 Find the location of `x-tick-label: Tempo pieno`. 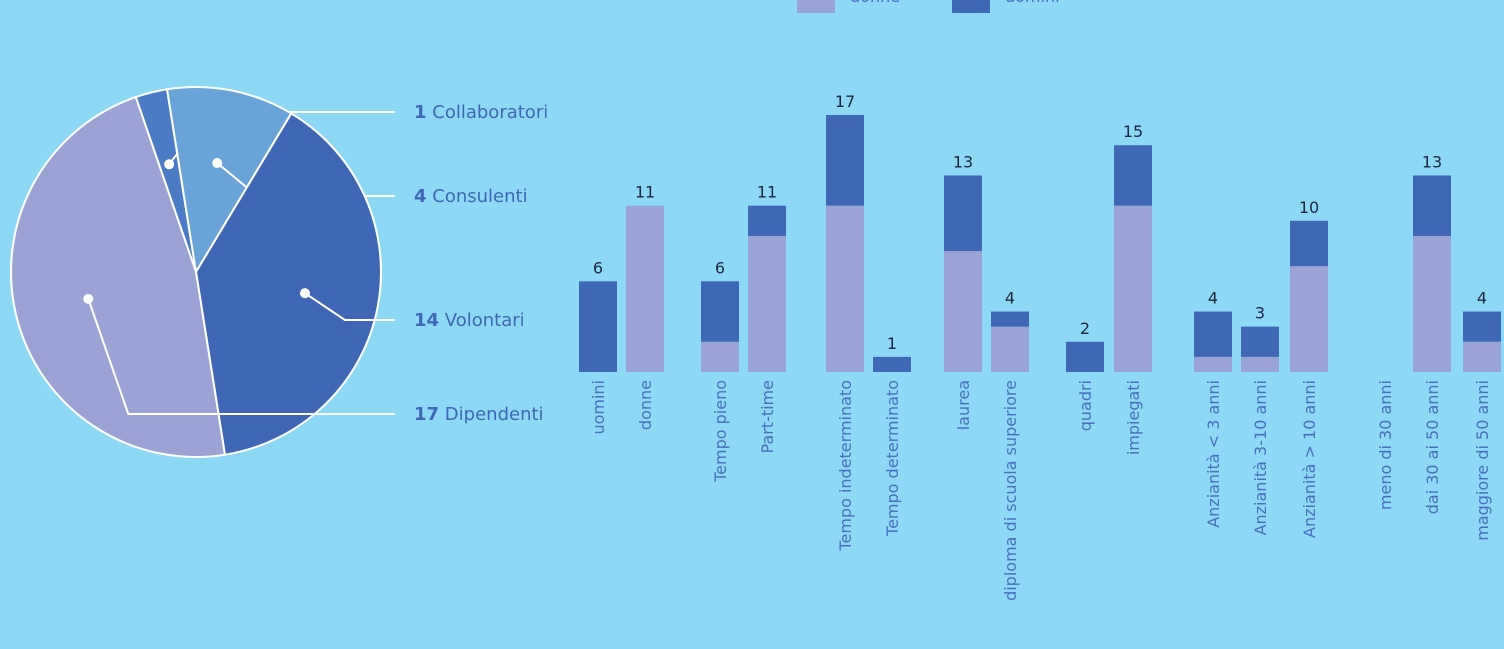

x-tick-label: Tempo pieno is located at coordinates (720, 431).